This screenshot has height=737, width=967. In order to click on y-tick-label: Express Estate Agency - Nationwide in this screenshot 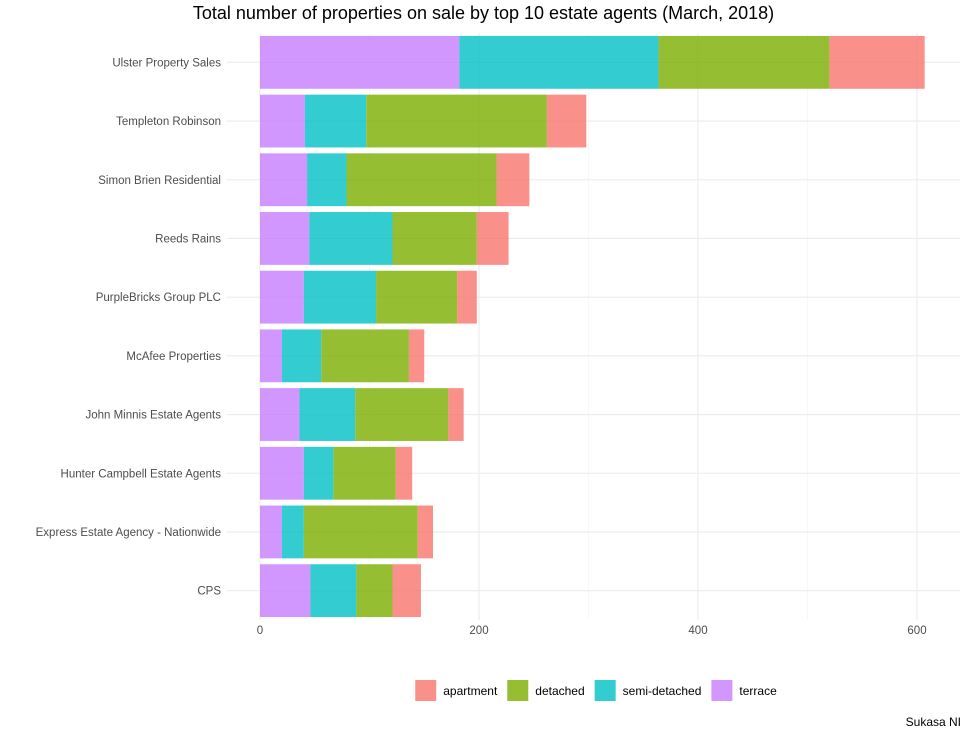, I will do `click(128, 533)`.